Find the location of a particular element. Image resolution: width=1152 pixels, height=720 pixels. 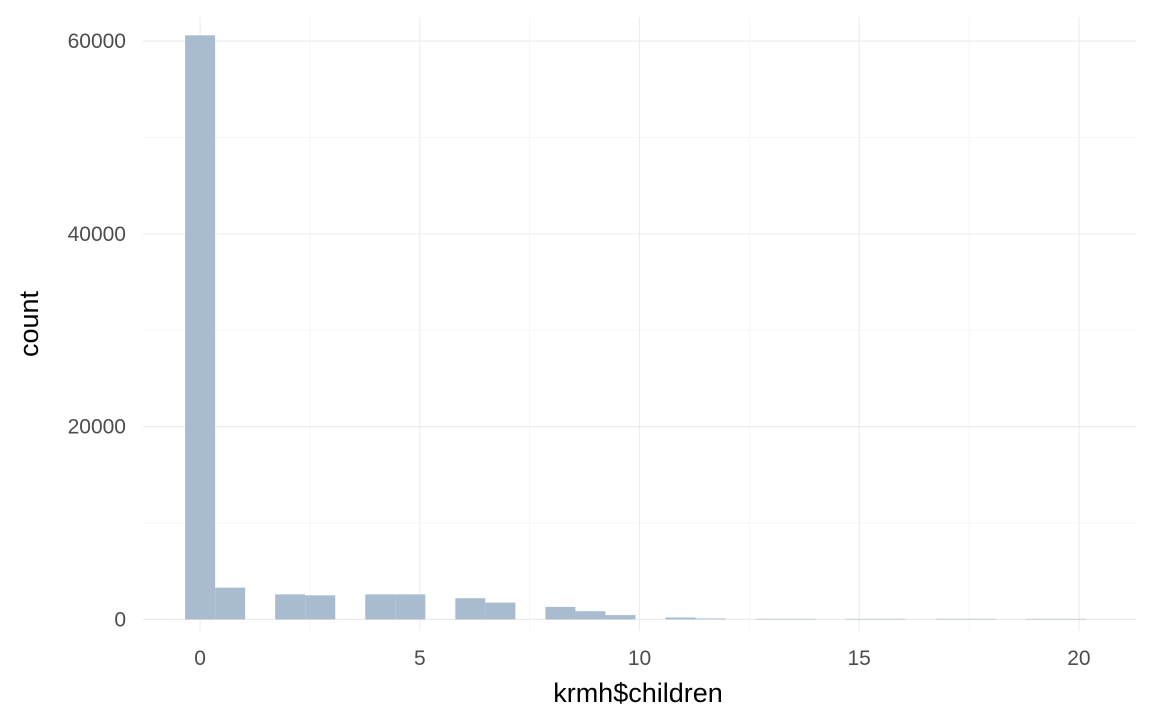

x-tick-label: 15 is located at coordinates (859, 658).